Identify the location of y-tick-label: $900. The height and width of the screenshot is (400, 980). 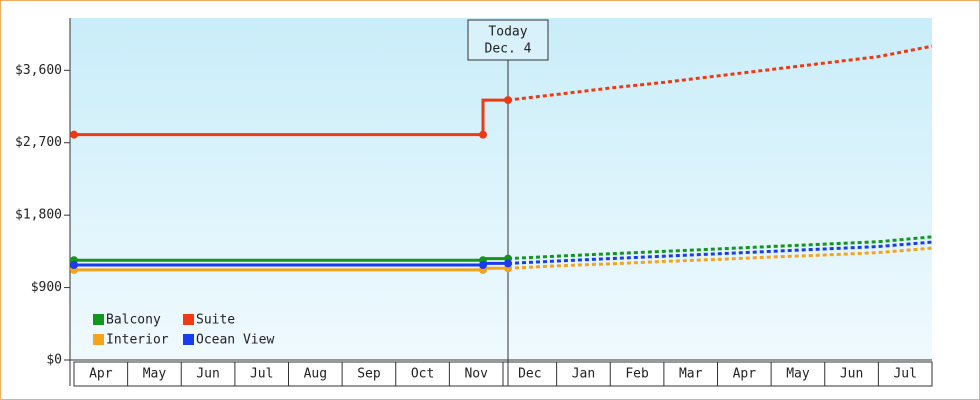
(46, 287).